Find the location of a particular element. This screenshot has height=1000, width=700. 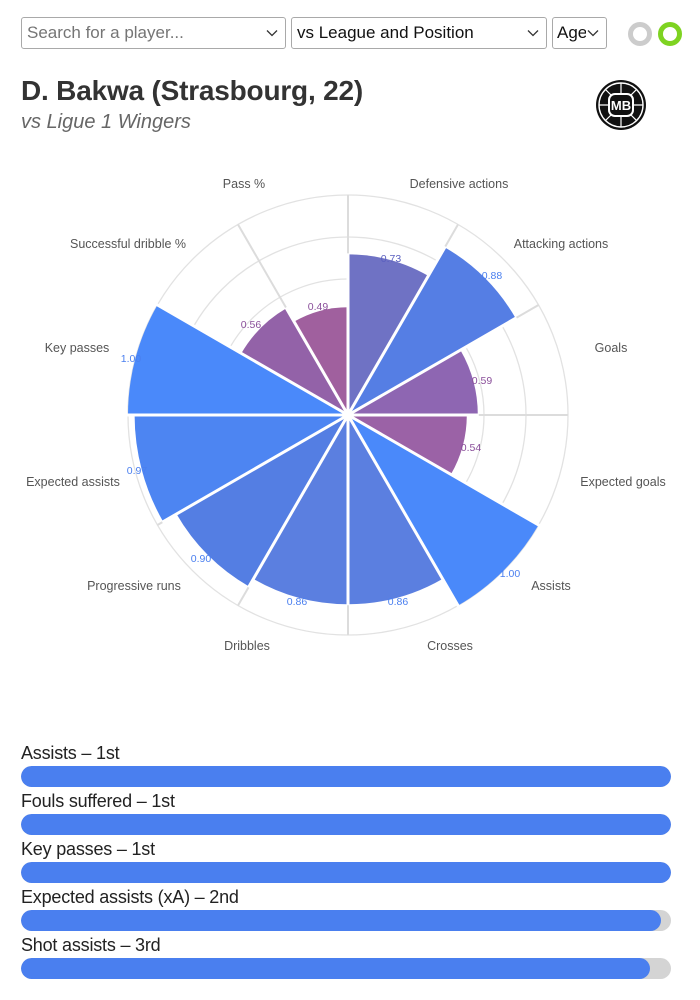

axis-label: Expected goals is located at coordinates (622, 482).